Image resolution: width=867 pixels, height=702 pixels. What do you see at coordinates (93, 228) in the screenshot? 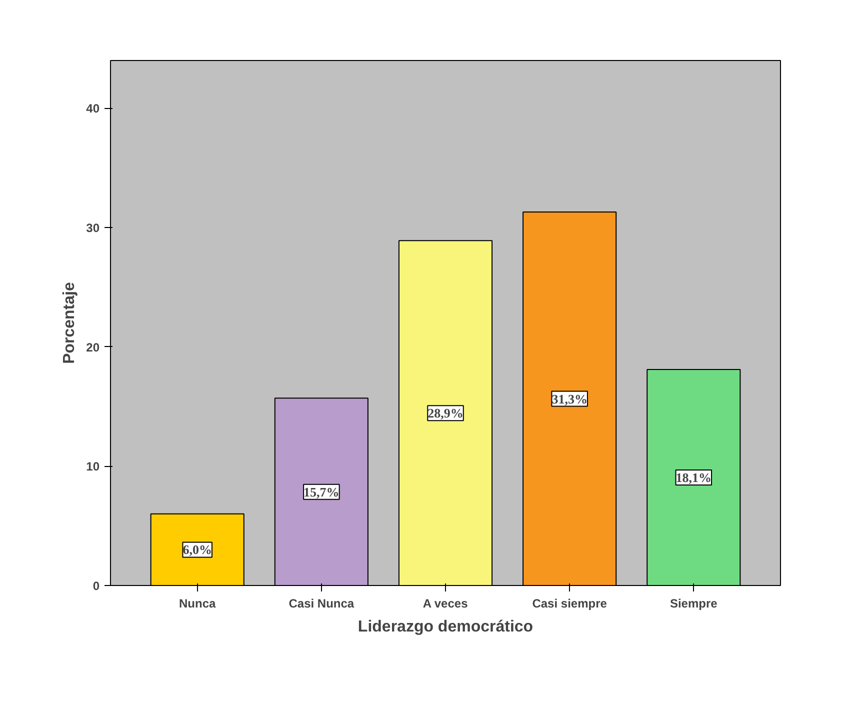
I see `y-tick-label: 30` at bounding box center [93, 228].